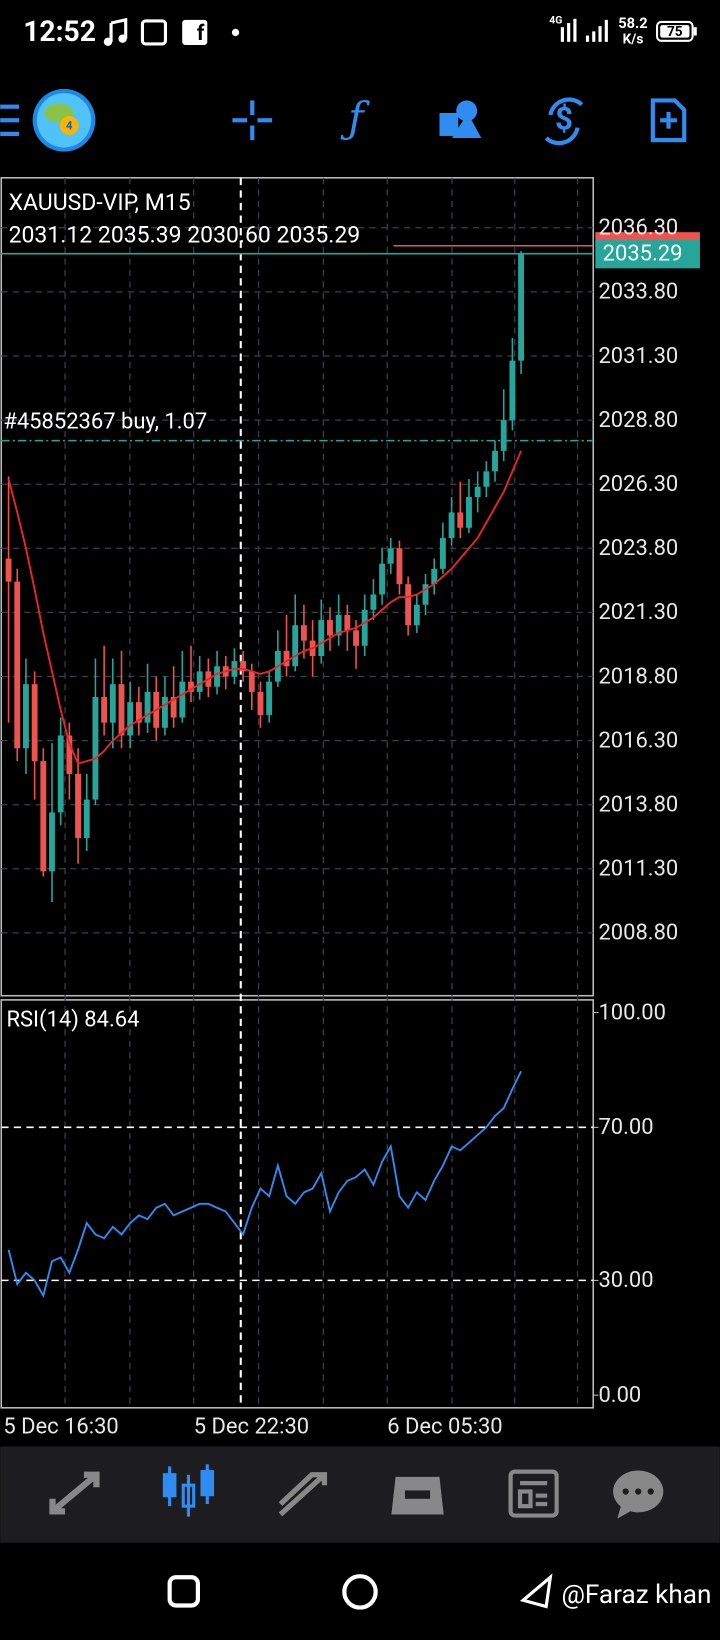 The image size is (720, 1640). What do you see at coordinates (638, 548) in the screenshot?
I see `y-tick-label: 2023.80` at bounding box center [638, 548].